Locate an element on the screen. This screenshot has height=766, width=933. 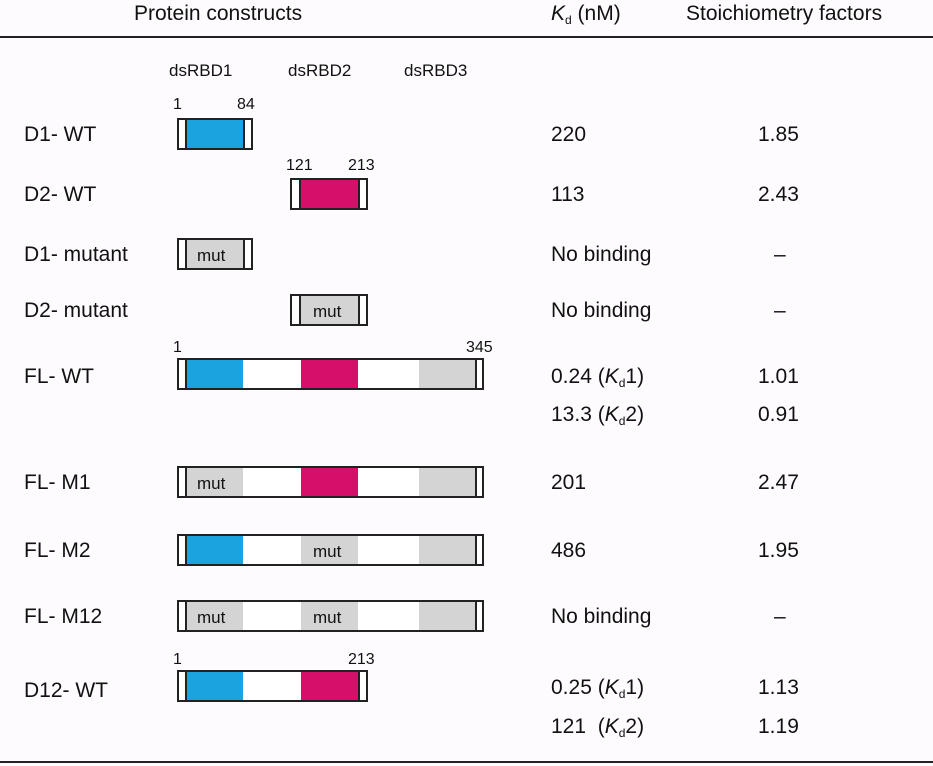
stoich-d1wt: 1.85 is located at coordinates (778, 134).